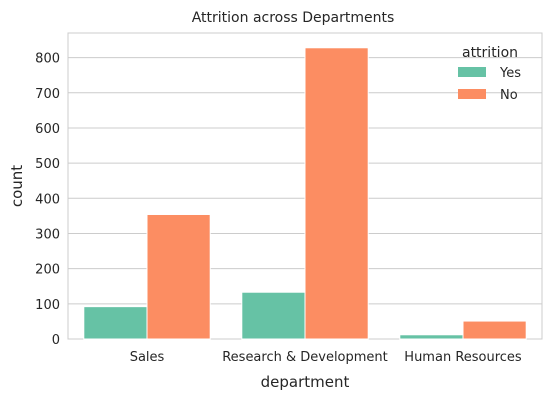  Describe the element at coordinates (490, 53) in the screenshot. I see `legend-title: attrition` at that location.